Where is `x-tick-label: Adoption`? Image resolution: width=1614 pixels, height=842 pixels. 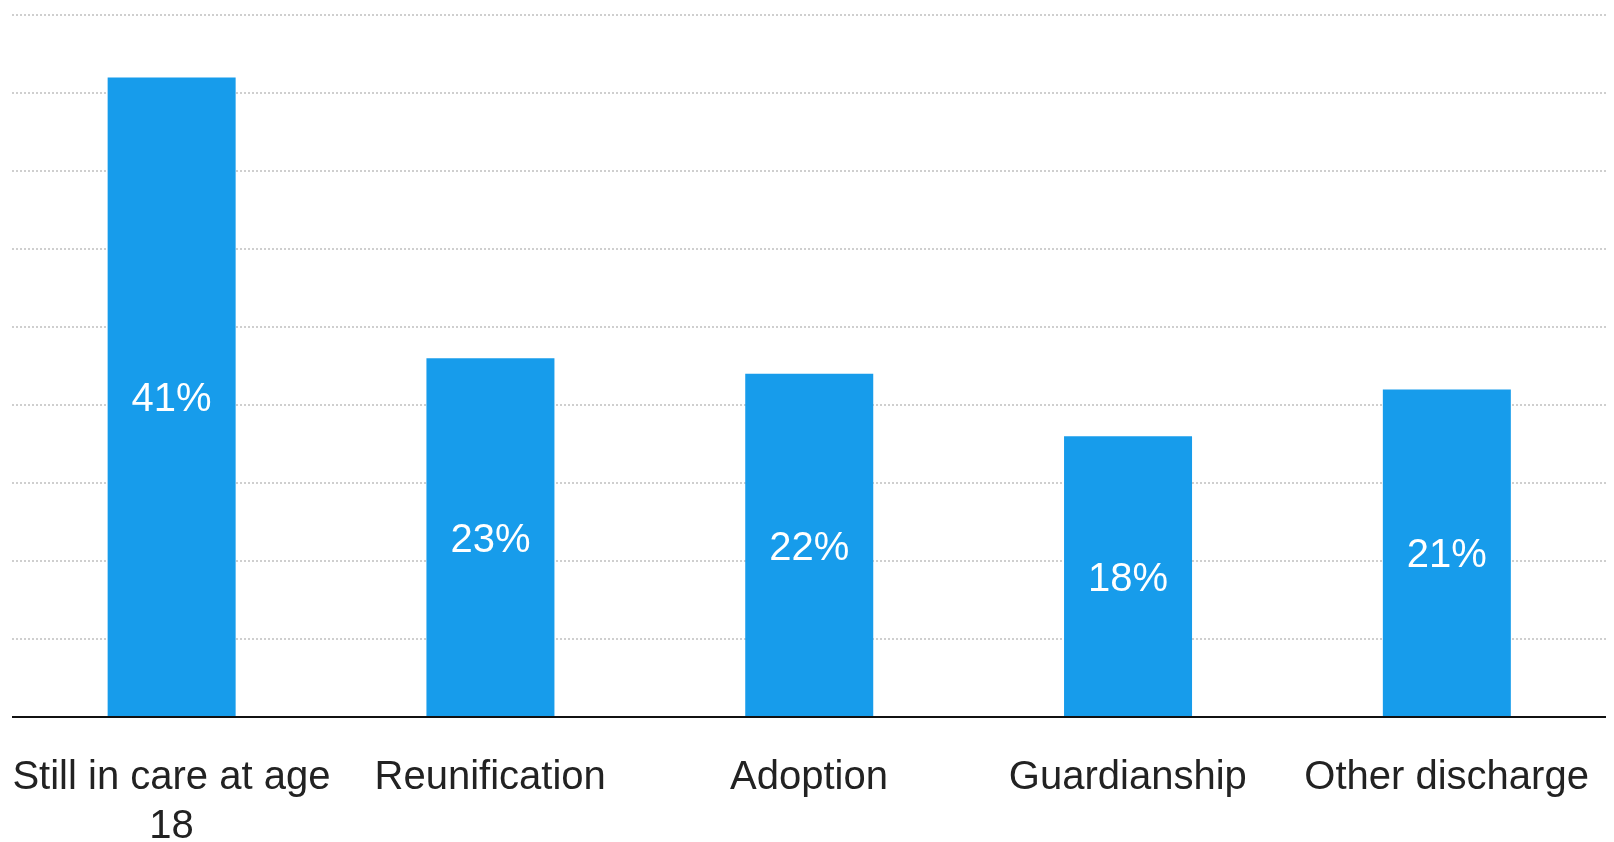 x-tick-label: Adoption is located at coordinates (809, 775).